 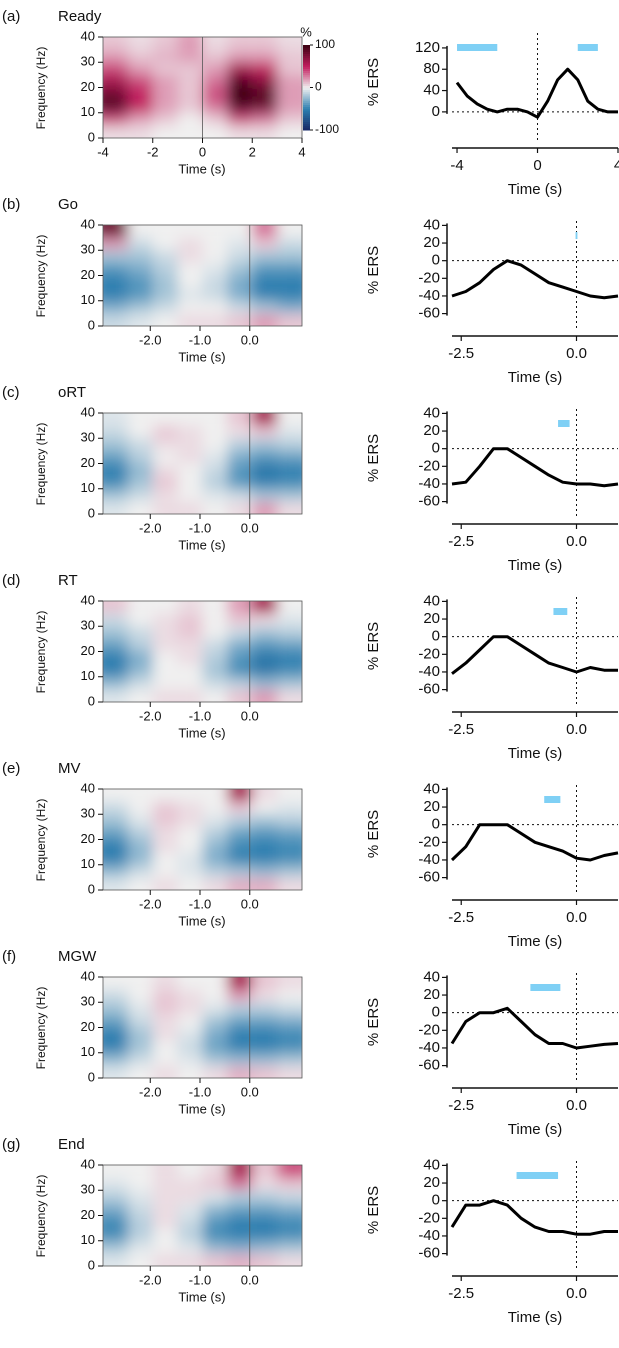 What do you see at coordinates (202, 151) in the screenshot?
I see `x-tick-label: 0` at bounding box center [202, 151].